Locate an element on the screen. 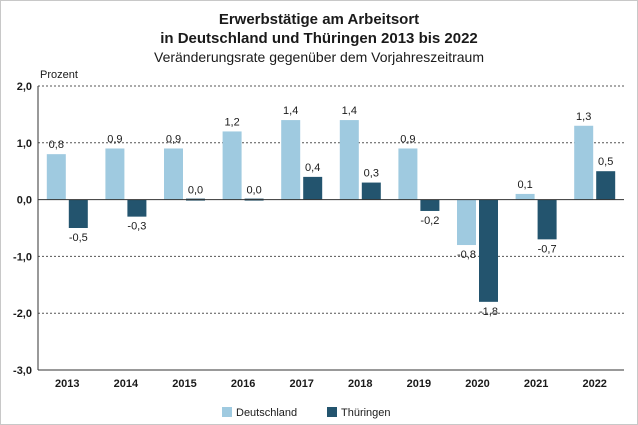 This screenshot has width=638, height=425. bar-thueringen-2014 is located at coordinates (137, 208).